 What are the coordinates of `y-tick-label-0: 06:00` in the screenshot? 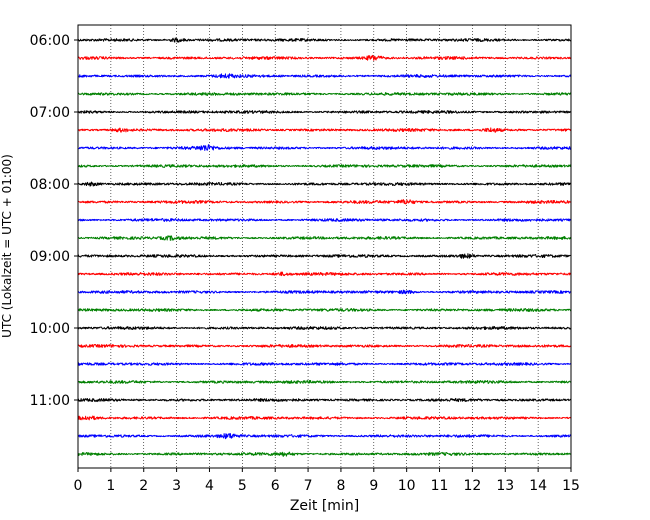 It's located at (50, 41).